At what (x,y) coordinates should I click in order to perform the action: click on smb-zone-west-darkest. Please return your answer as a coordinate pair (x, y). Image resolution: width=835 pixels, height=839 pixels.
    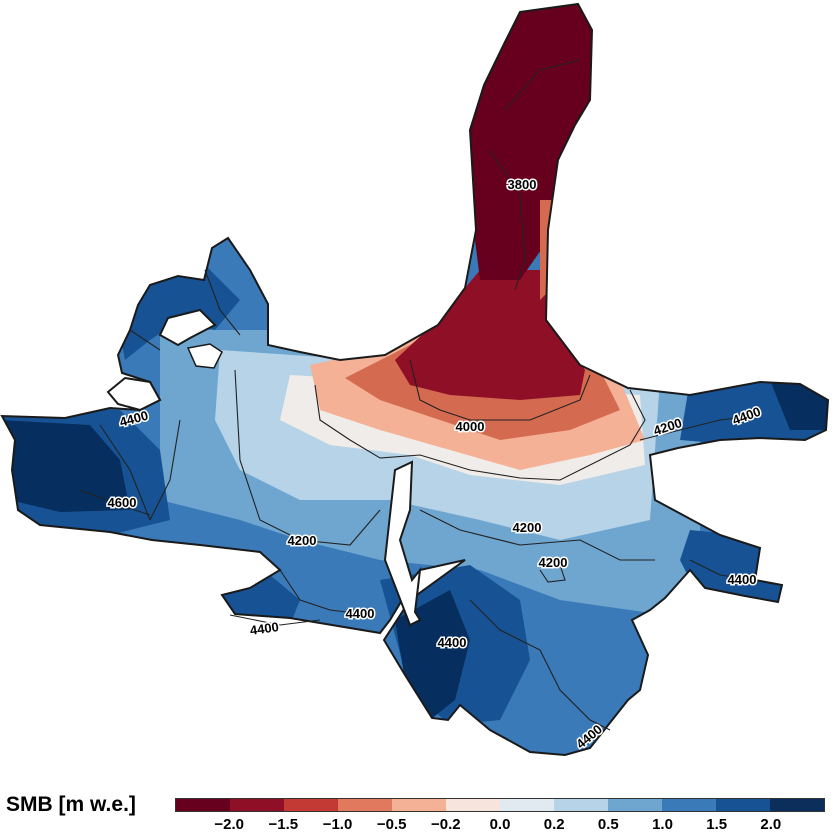
    Looking at the image, I should click on (66, 466).